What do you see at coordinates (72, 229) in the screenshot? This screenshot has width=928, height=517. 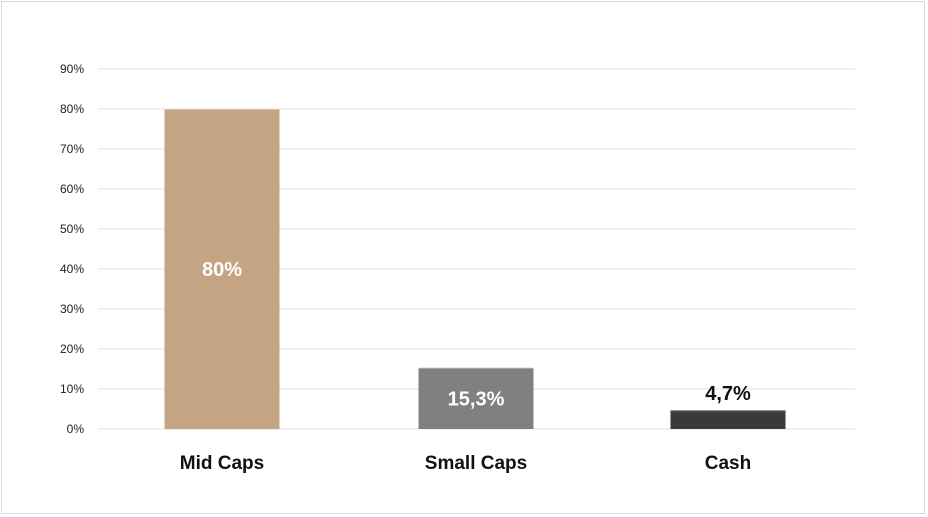 I see `y-tick-label: 50%` at bounding box center [72, 229].